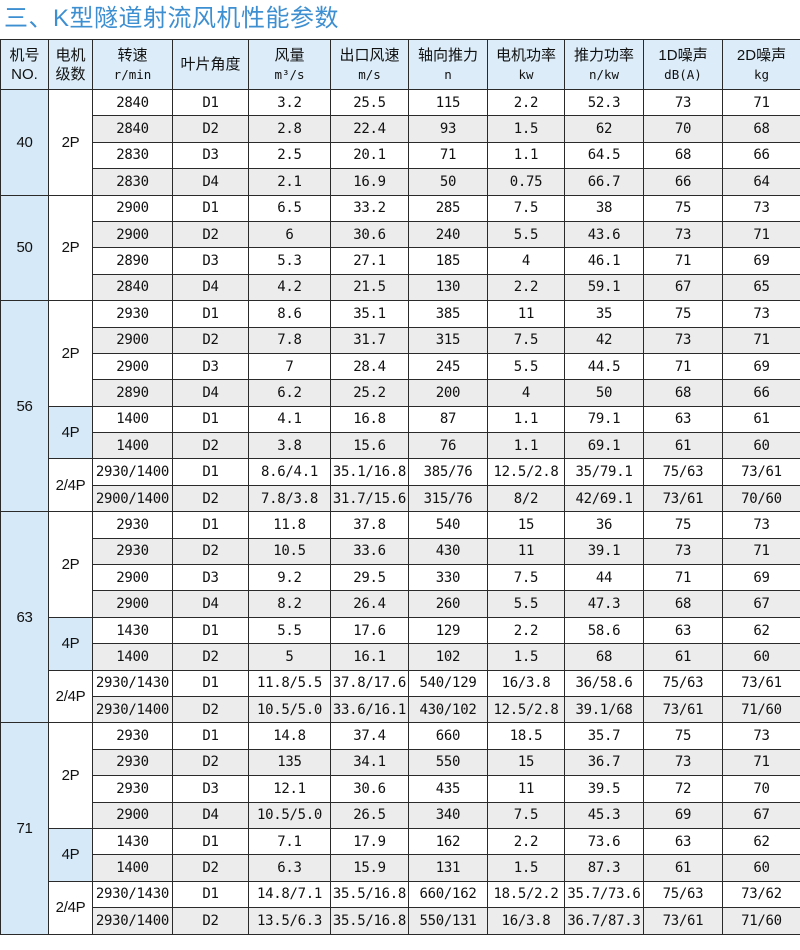  What do you see at coordinates (604, 789) in the screenshot?
I see `table-cell: 39.5` at bounding box center [604, 789].